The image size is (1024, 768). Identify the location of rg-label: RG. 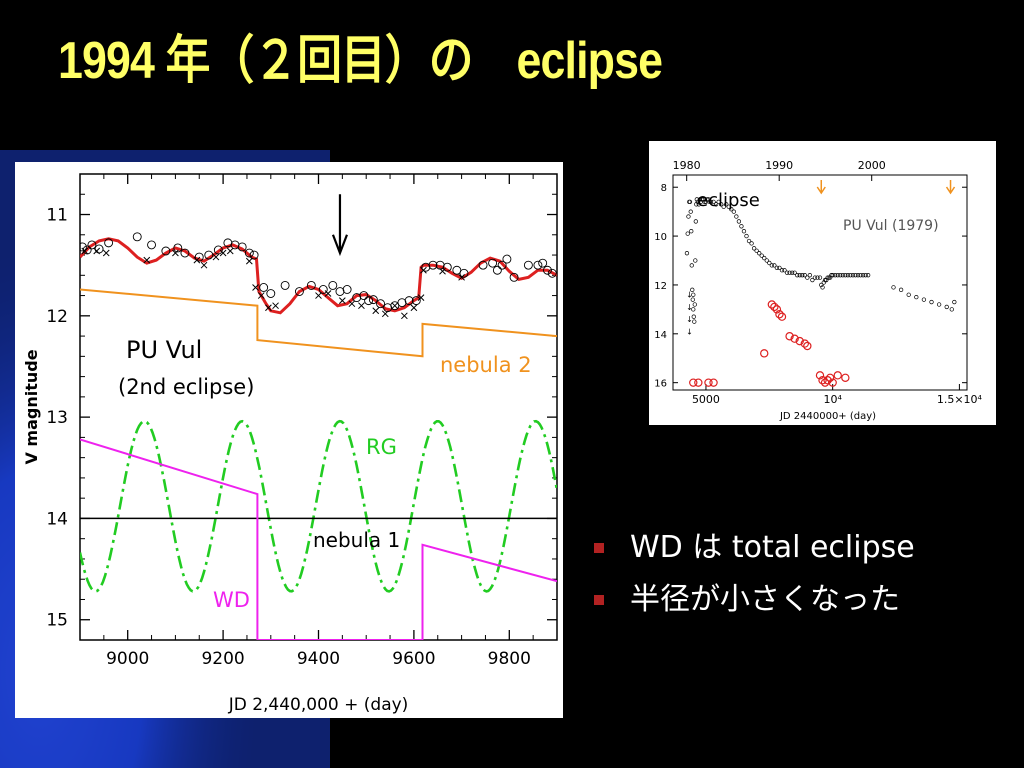
(381, 447).